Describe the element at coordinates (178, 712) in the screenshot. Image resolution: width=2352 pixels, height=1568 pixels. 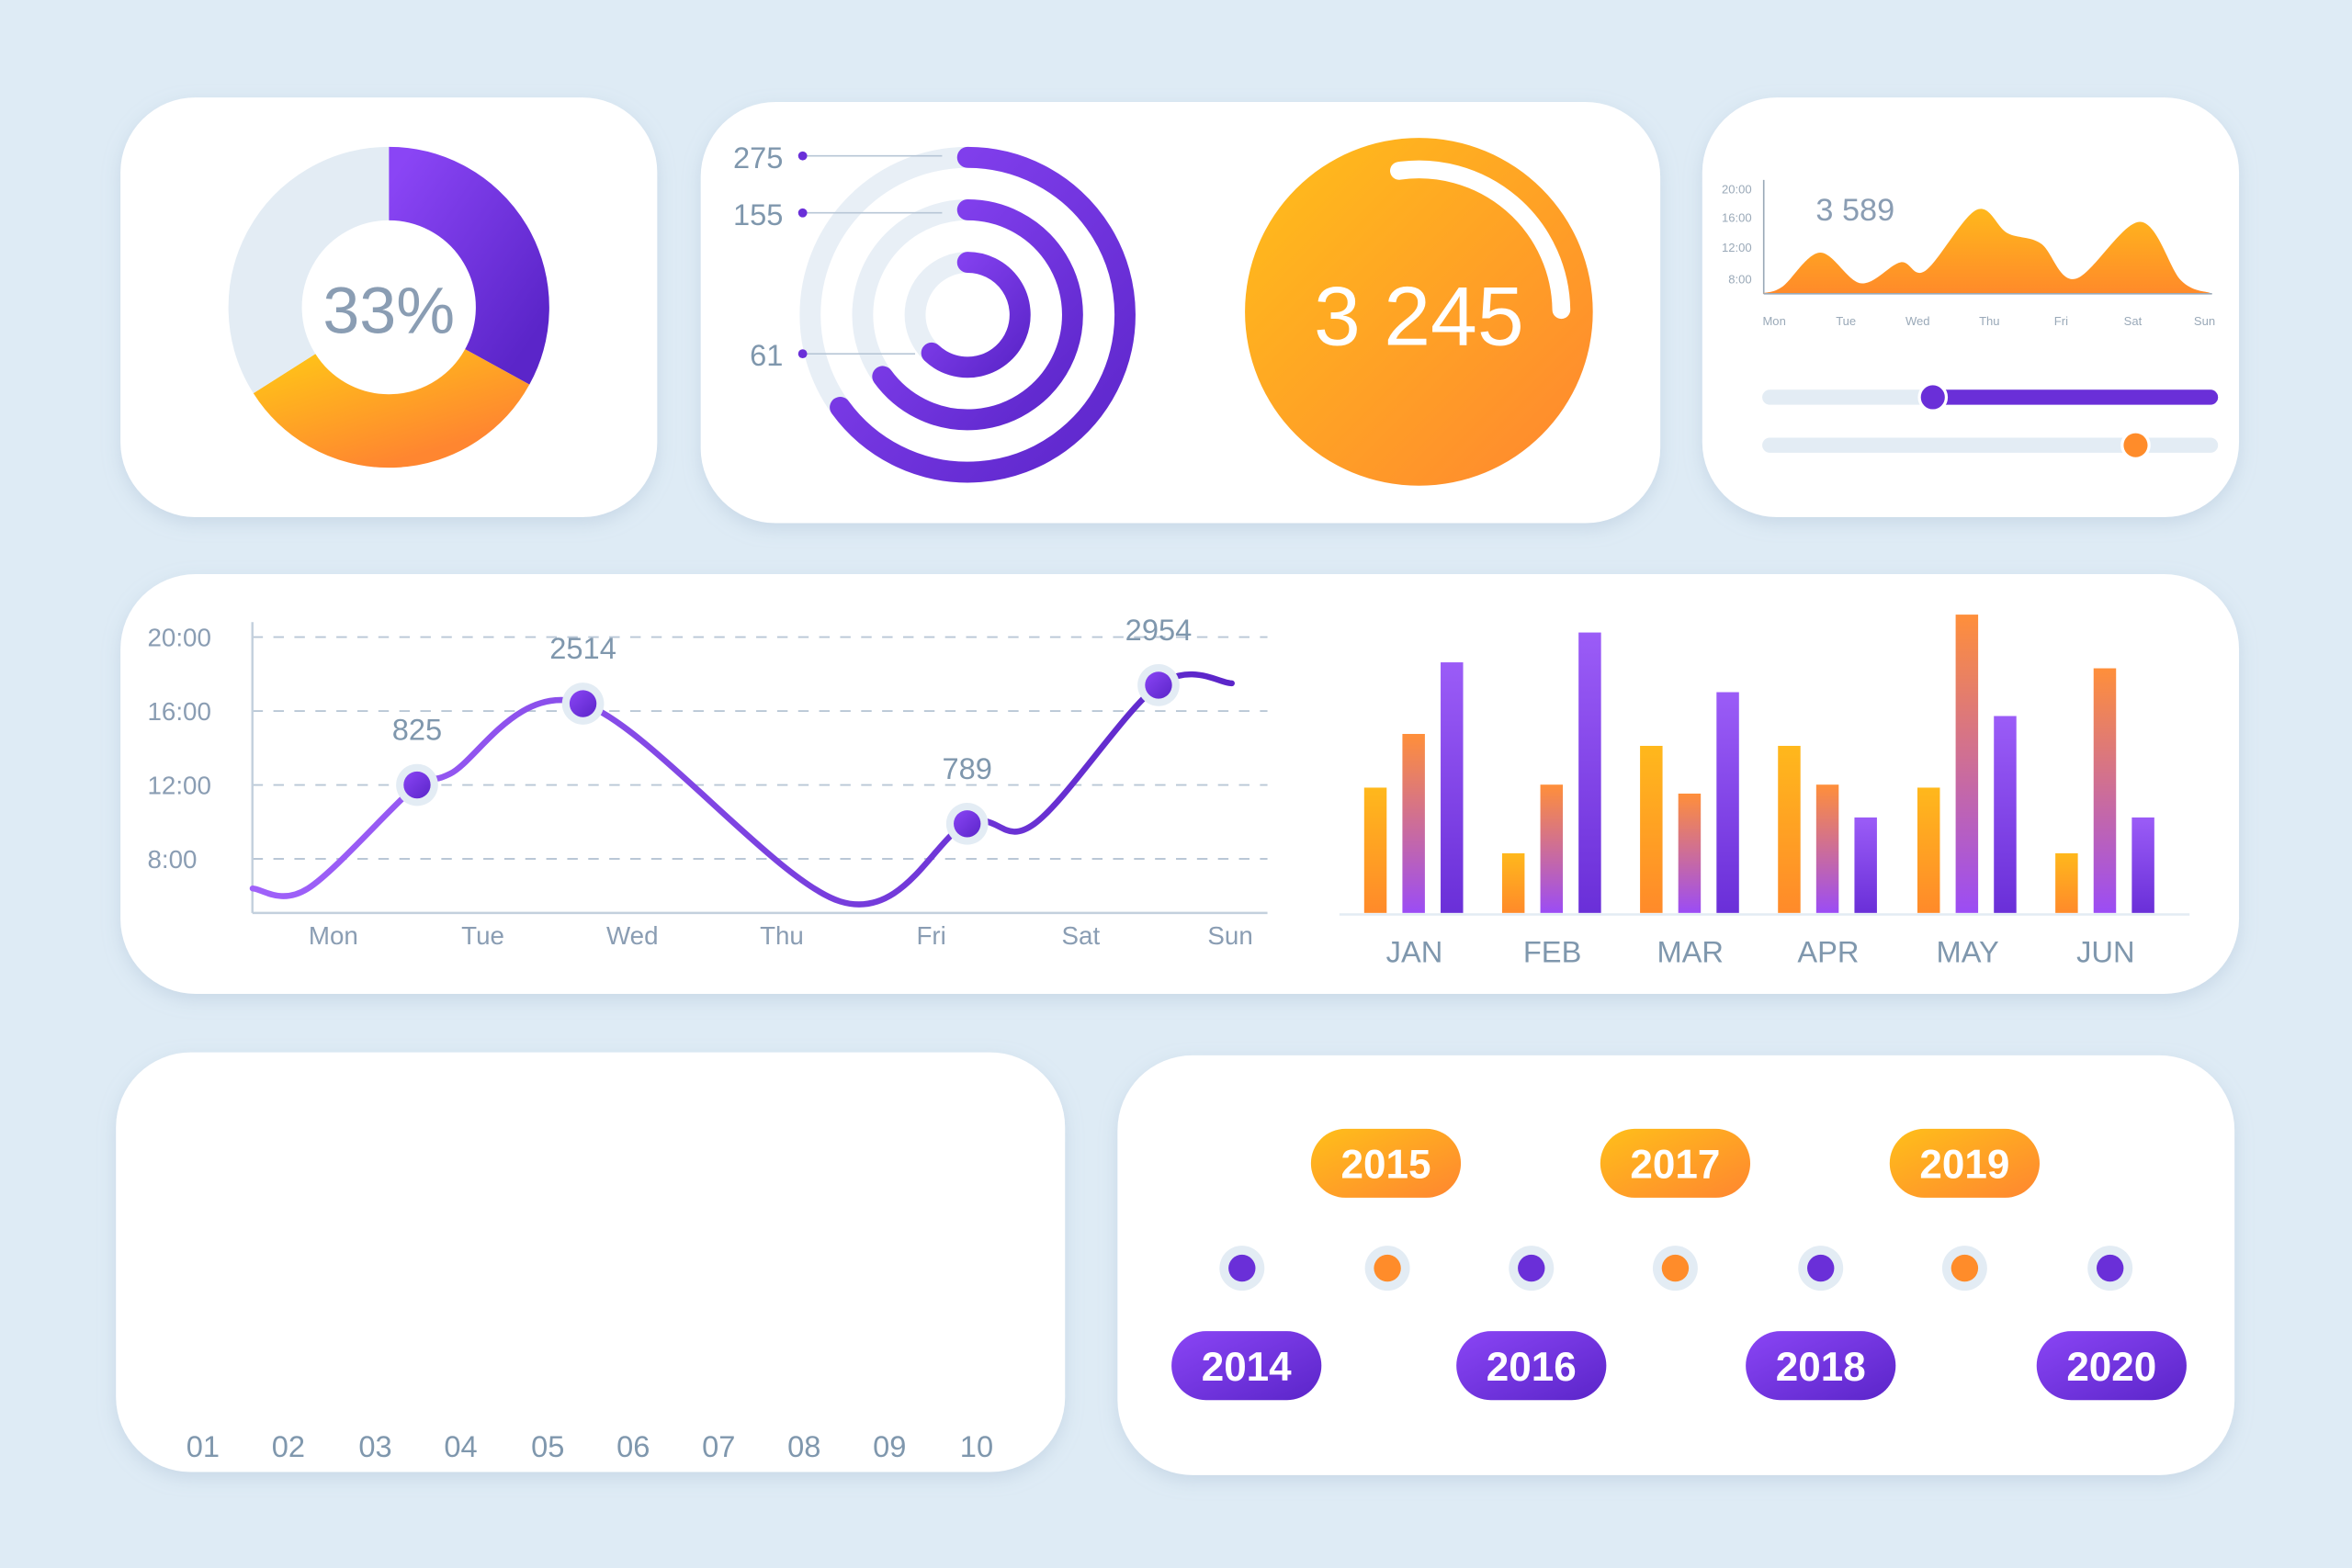
I see `line-y-tick: 16:00` at that location.